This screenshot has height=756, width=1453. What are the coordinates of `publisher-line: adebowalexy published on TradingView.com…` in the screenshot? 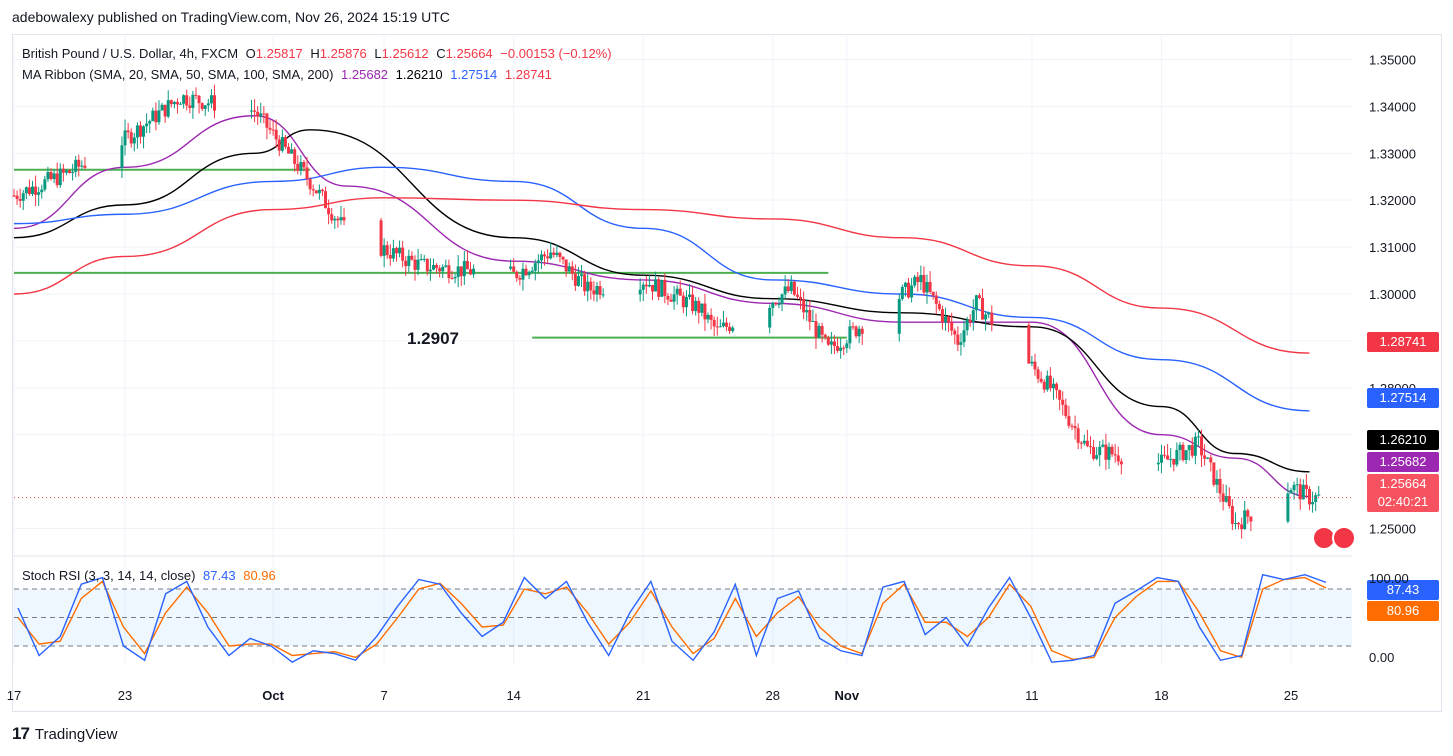 It's located at (231, 17).